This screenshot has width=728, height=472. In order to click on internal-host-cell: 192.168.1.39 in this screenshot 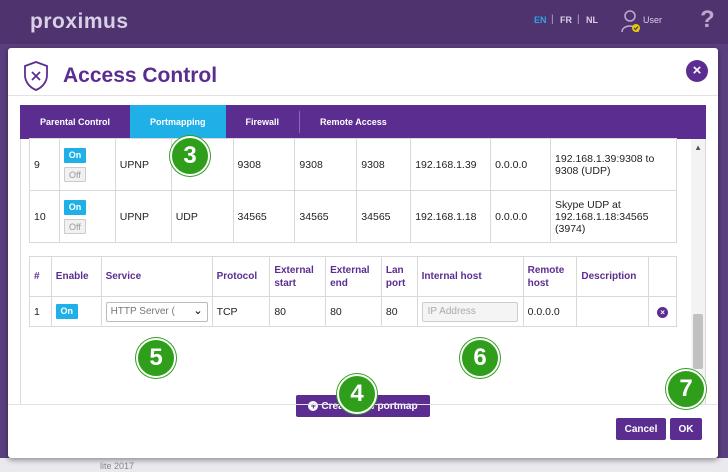, I will do `click(451, 164)`.